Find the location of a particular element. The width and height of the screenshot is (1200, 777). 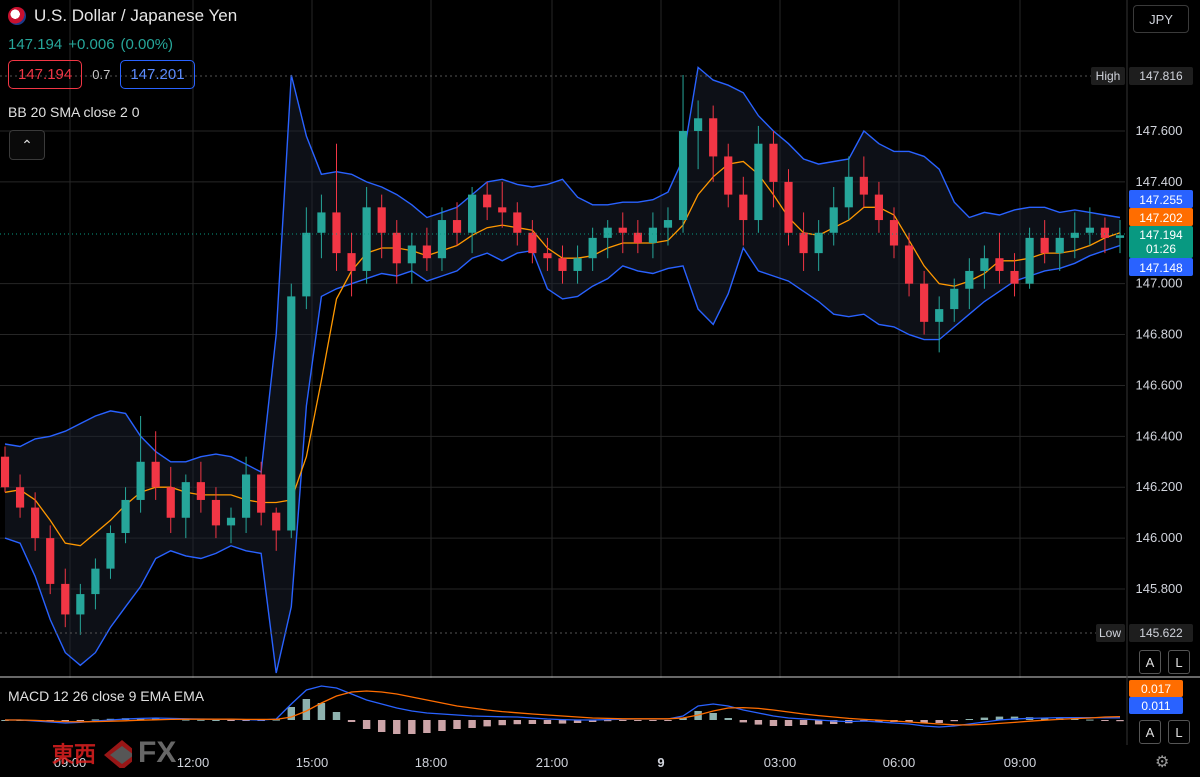

bb-lower-tag is located at coordinates (1161, 267).